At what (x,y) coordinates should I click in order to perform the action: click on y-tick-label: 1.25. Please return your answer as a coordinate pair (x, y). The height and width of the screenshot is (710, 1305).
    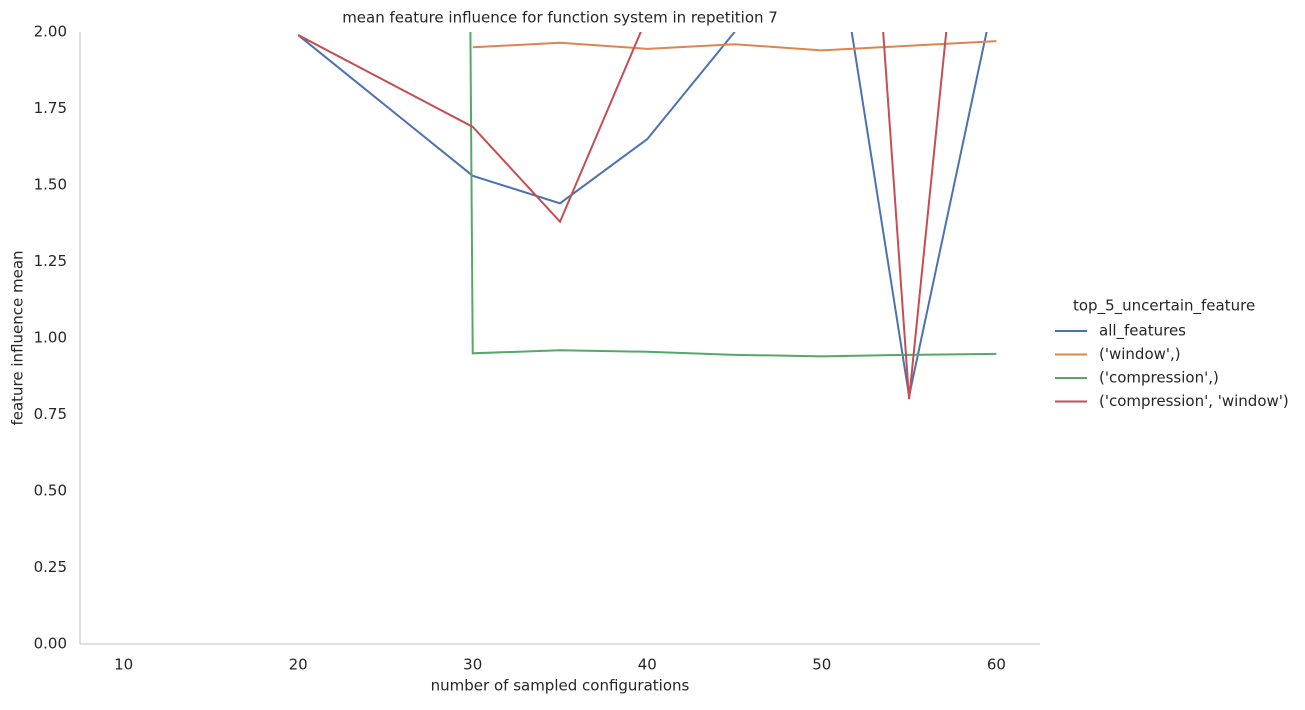
    Looking at the image, I should click on (50, 261).